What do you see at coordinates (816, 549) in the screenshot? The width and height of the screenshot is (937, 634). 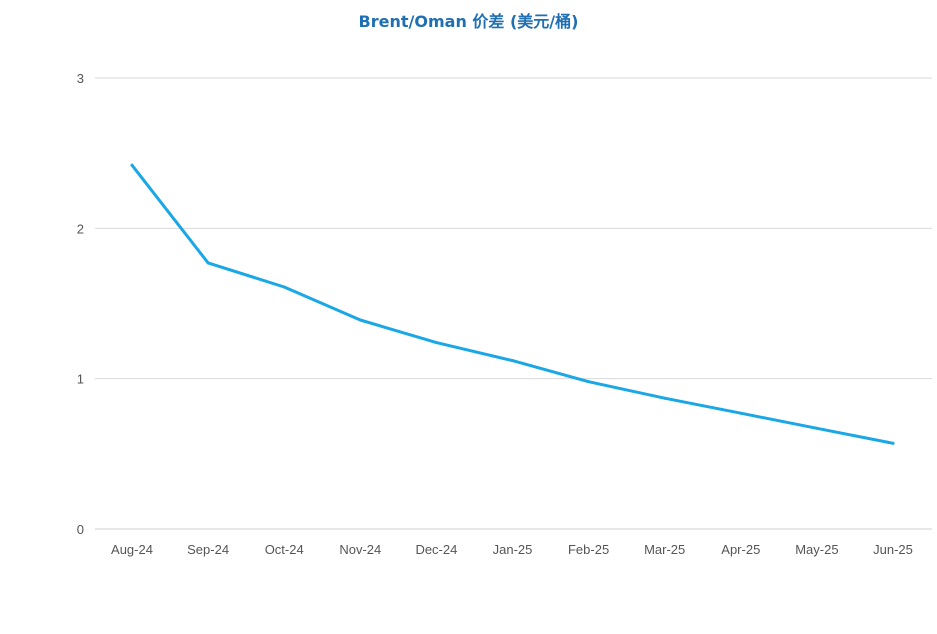 I see `x-tick-label: May-25` at bounding box center [816, 549].